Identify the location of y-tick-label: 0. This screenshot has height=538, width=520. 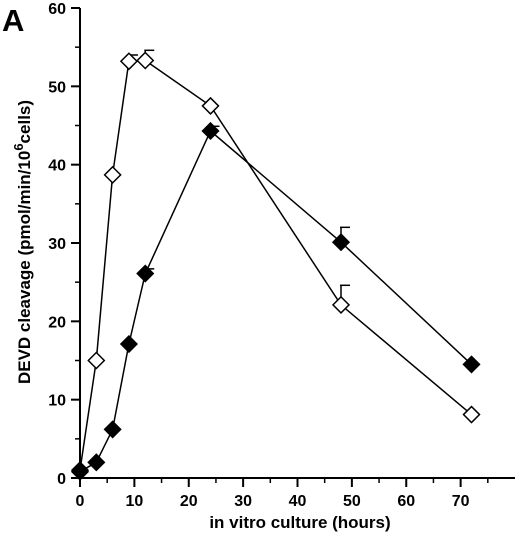
(61, 479).